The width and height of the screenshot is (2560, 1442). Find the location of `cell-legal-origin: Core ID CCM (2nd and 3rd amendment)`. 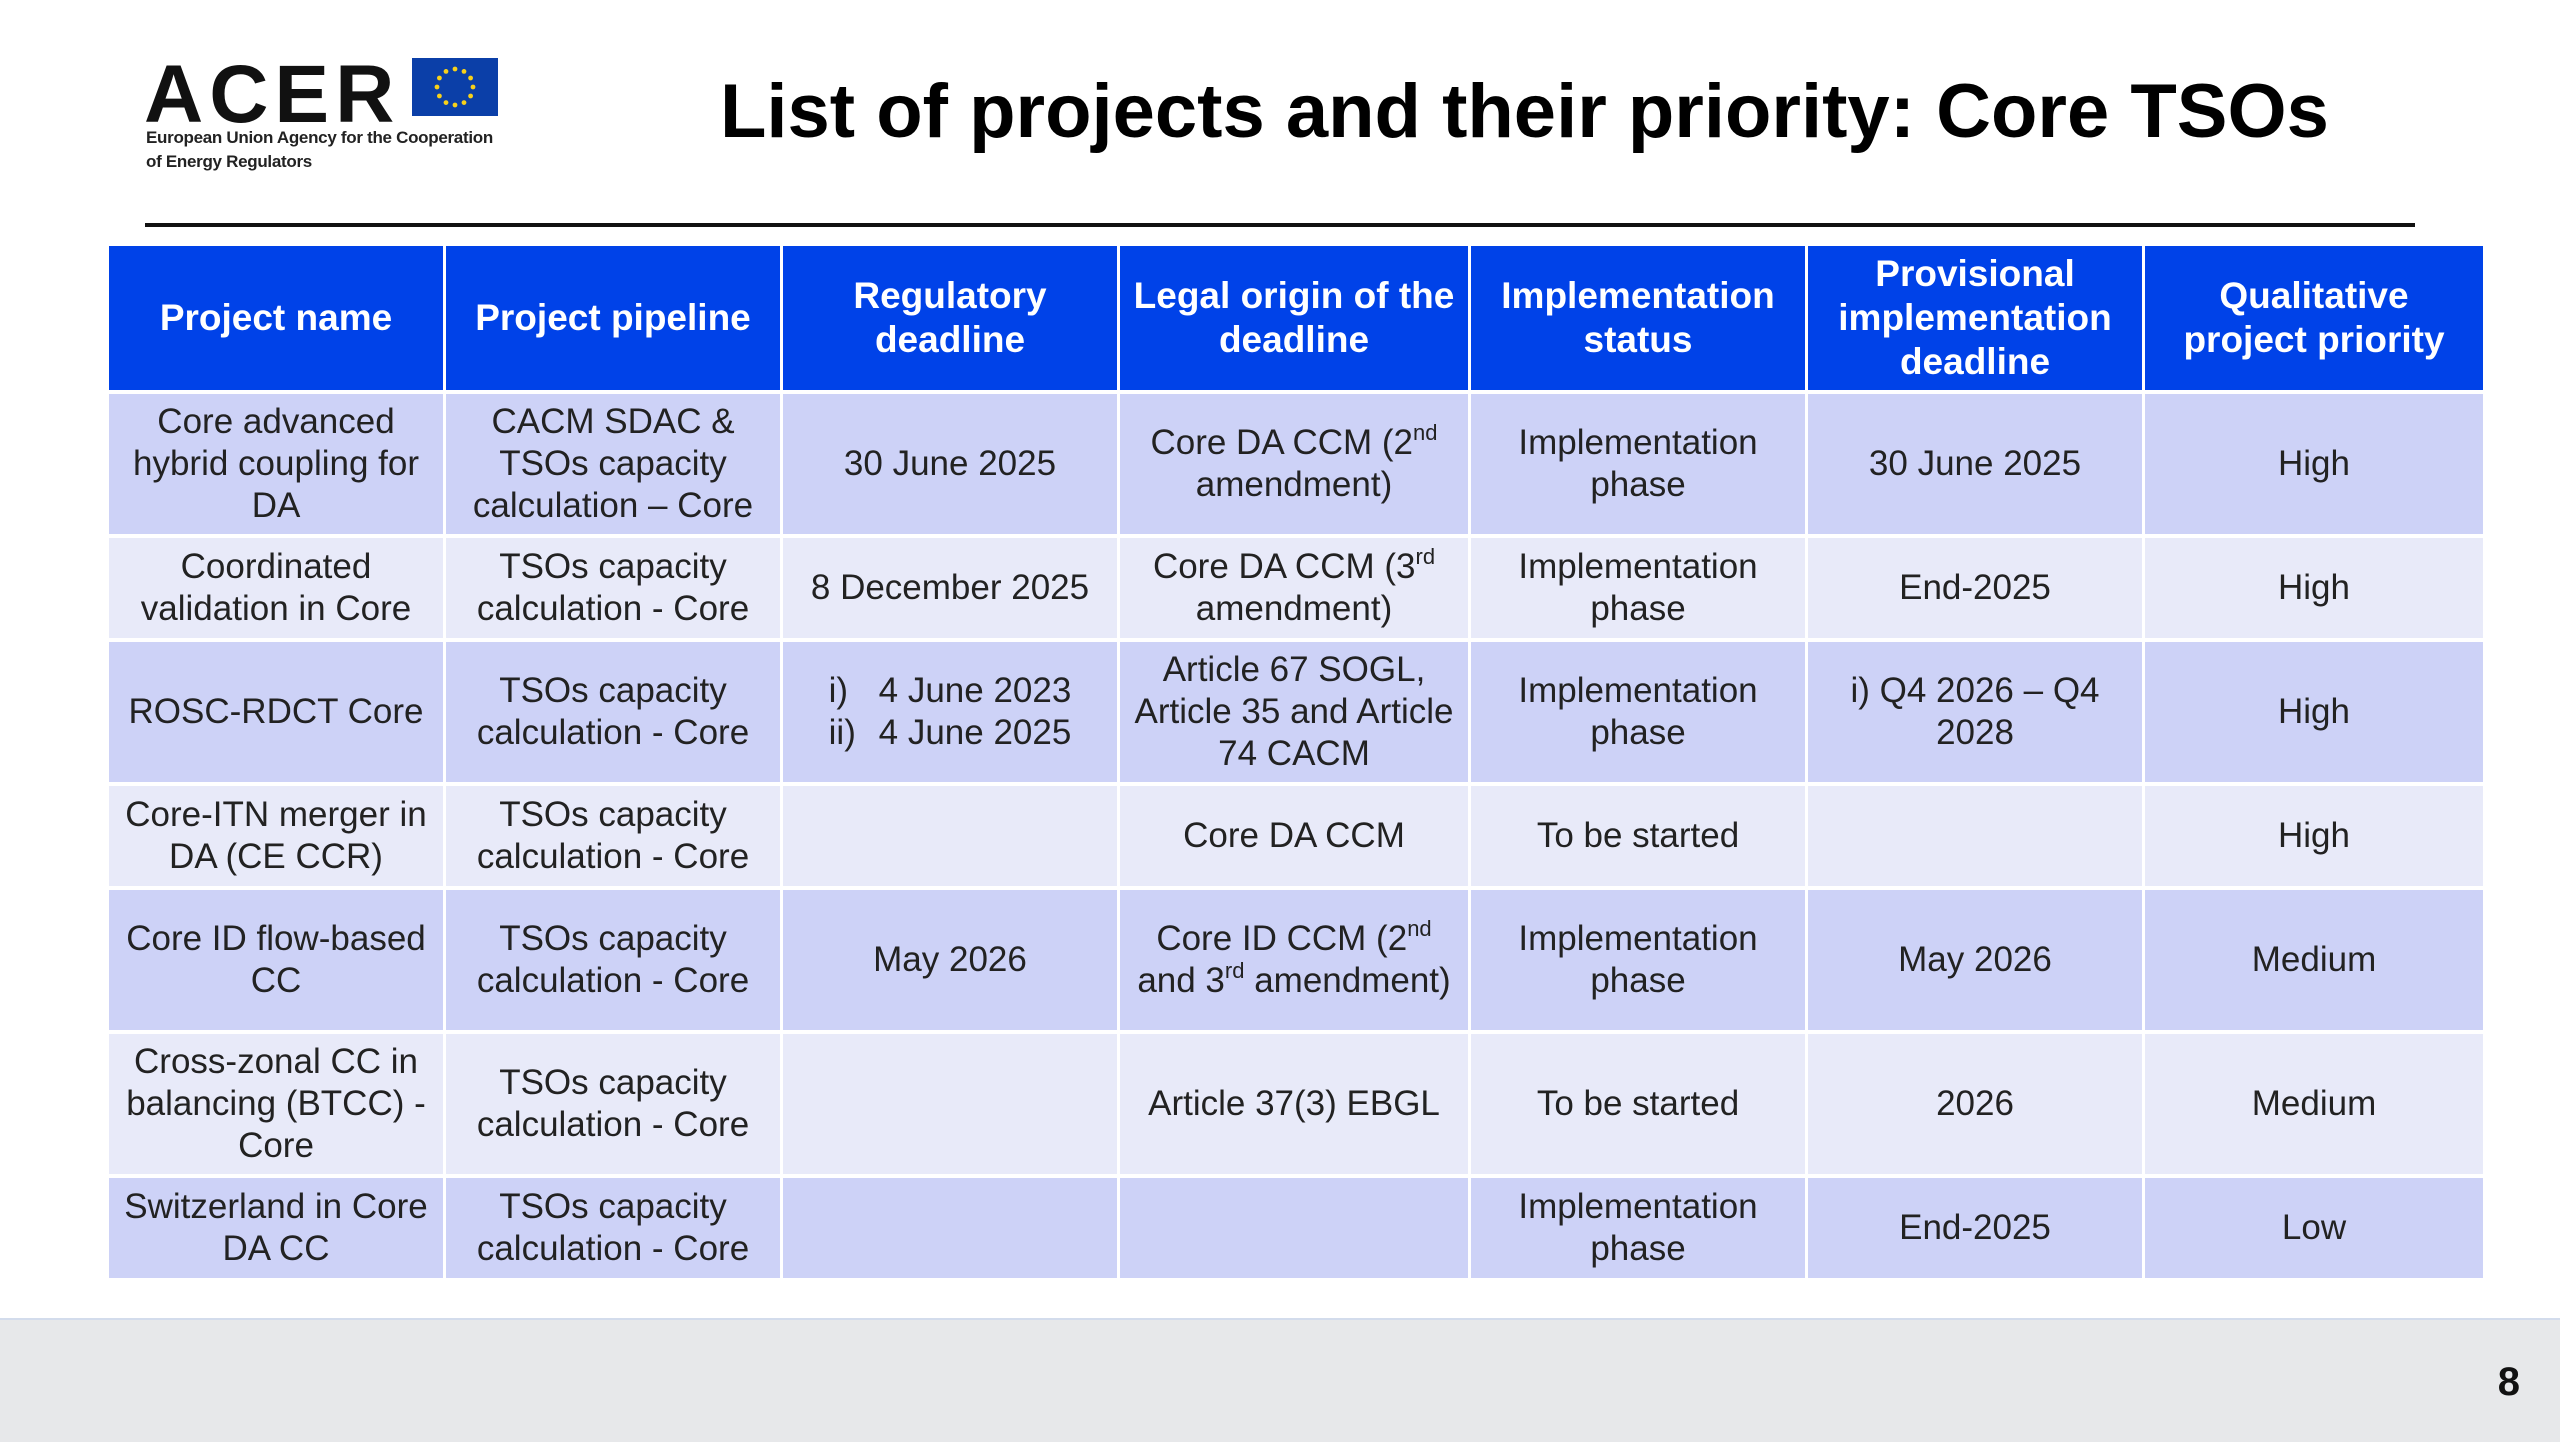

cell-legal-origin: Core ID CCM (2nd and 3rd amendment) is located at coordinates (1294, 962).